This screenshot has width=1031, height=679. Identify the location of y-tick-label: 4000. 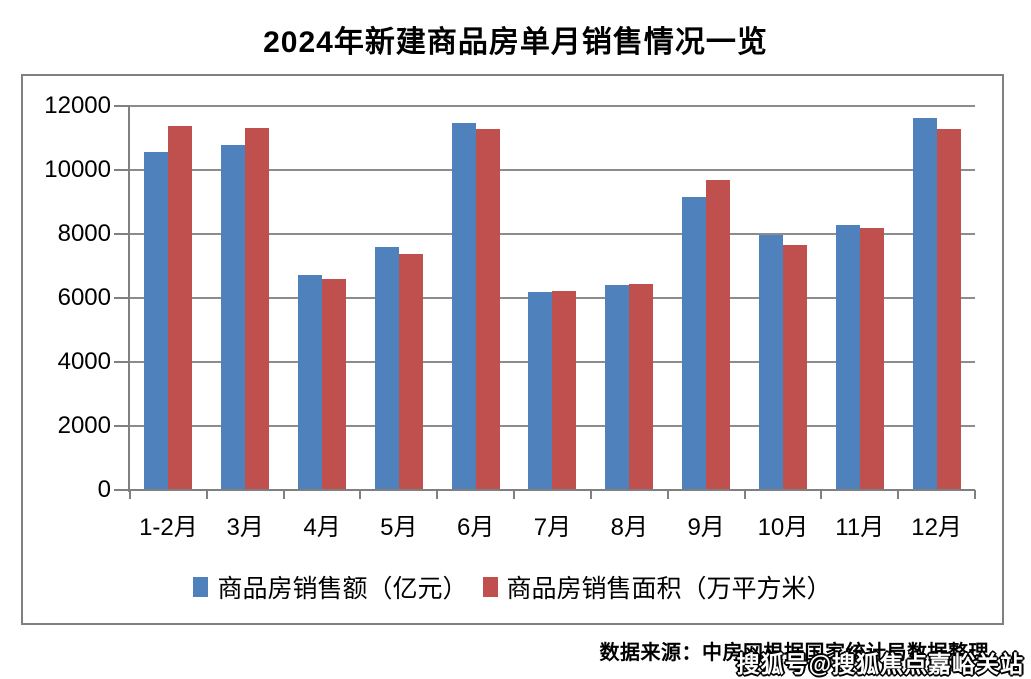
(84, 361).